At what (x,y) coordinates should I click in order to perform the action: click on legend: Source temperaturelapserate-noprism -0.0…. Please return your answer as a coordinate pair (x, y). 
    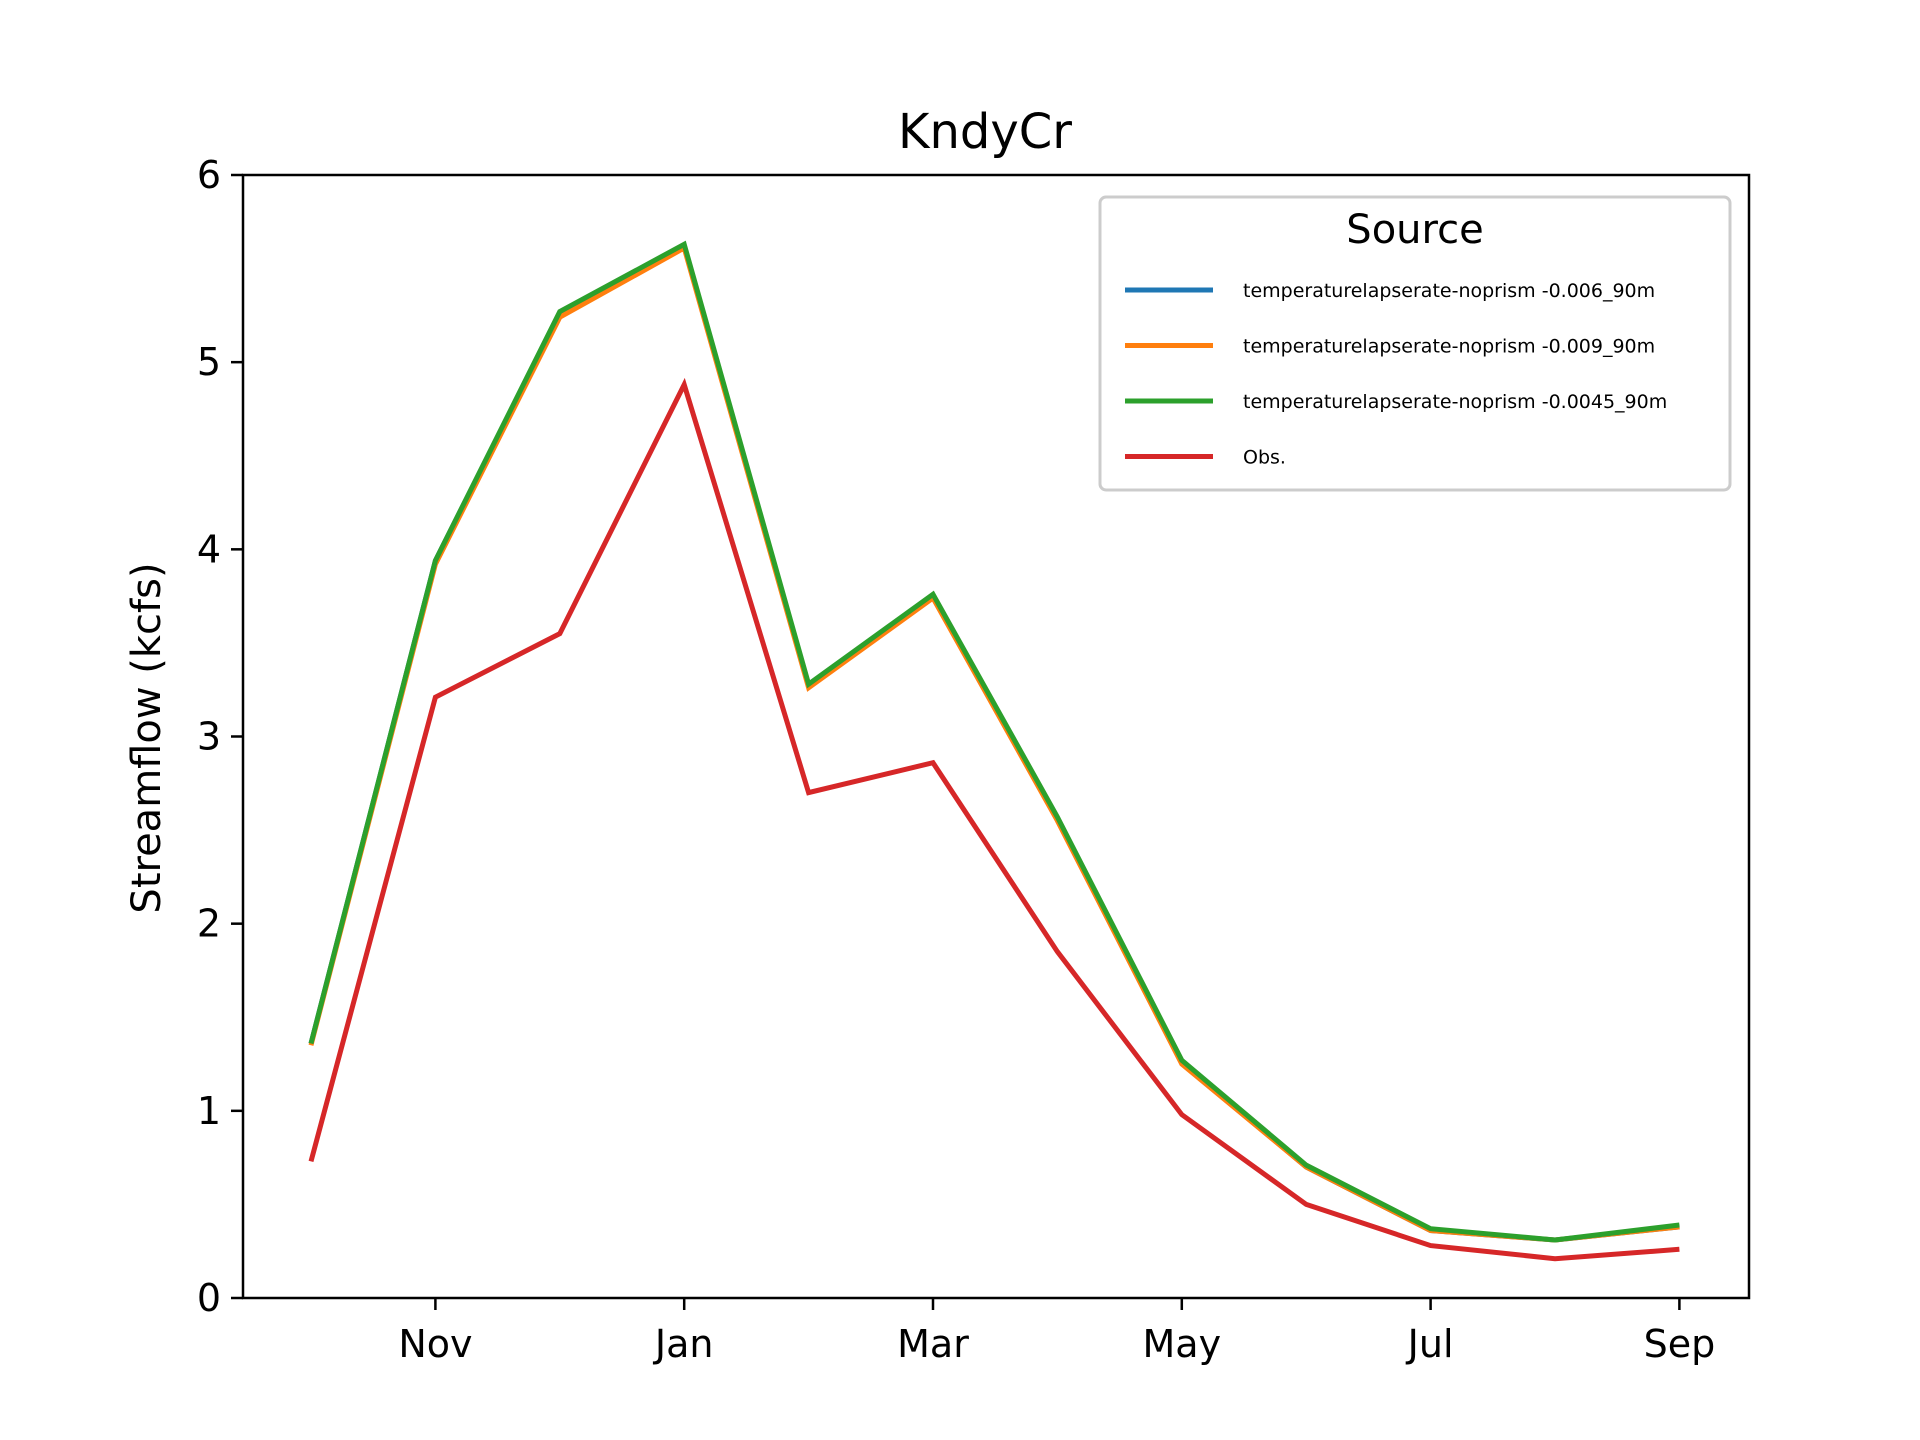
    Looking at the image, I should click on (1415, 343).